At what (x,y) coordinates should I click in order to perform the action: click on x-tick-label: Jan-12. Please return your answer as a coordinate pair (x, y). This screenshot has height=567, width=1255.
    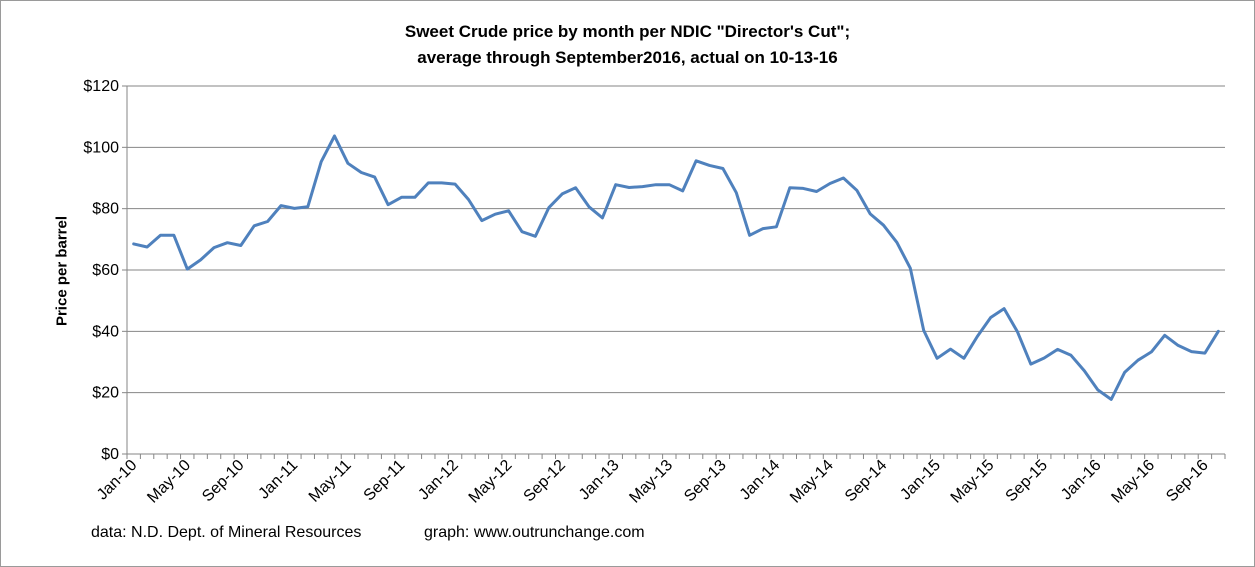
    Looking at the image, I should click on (438, 480).